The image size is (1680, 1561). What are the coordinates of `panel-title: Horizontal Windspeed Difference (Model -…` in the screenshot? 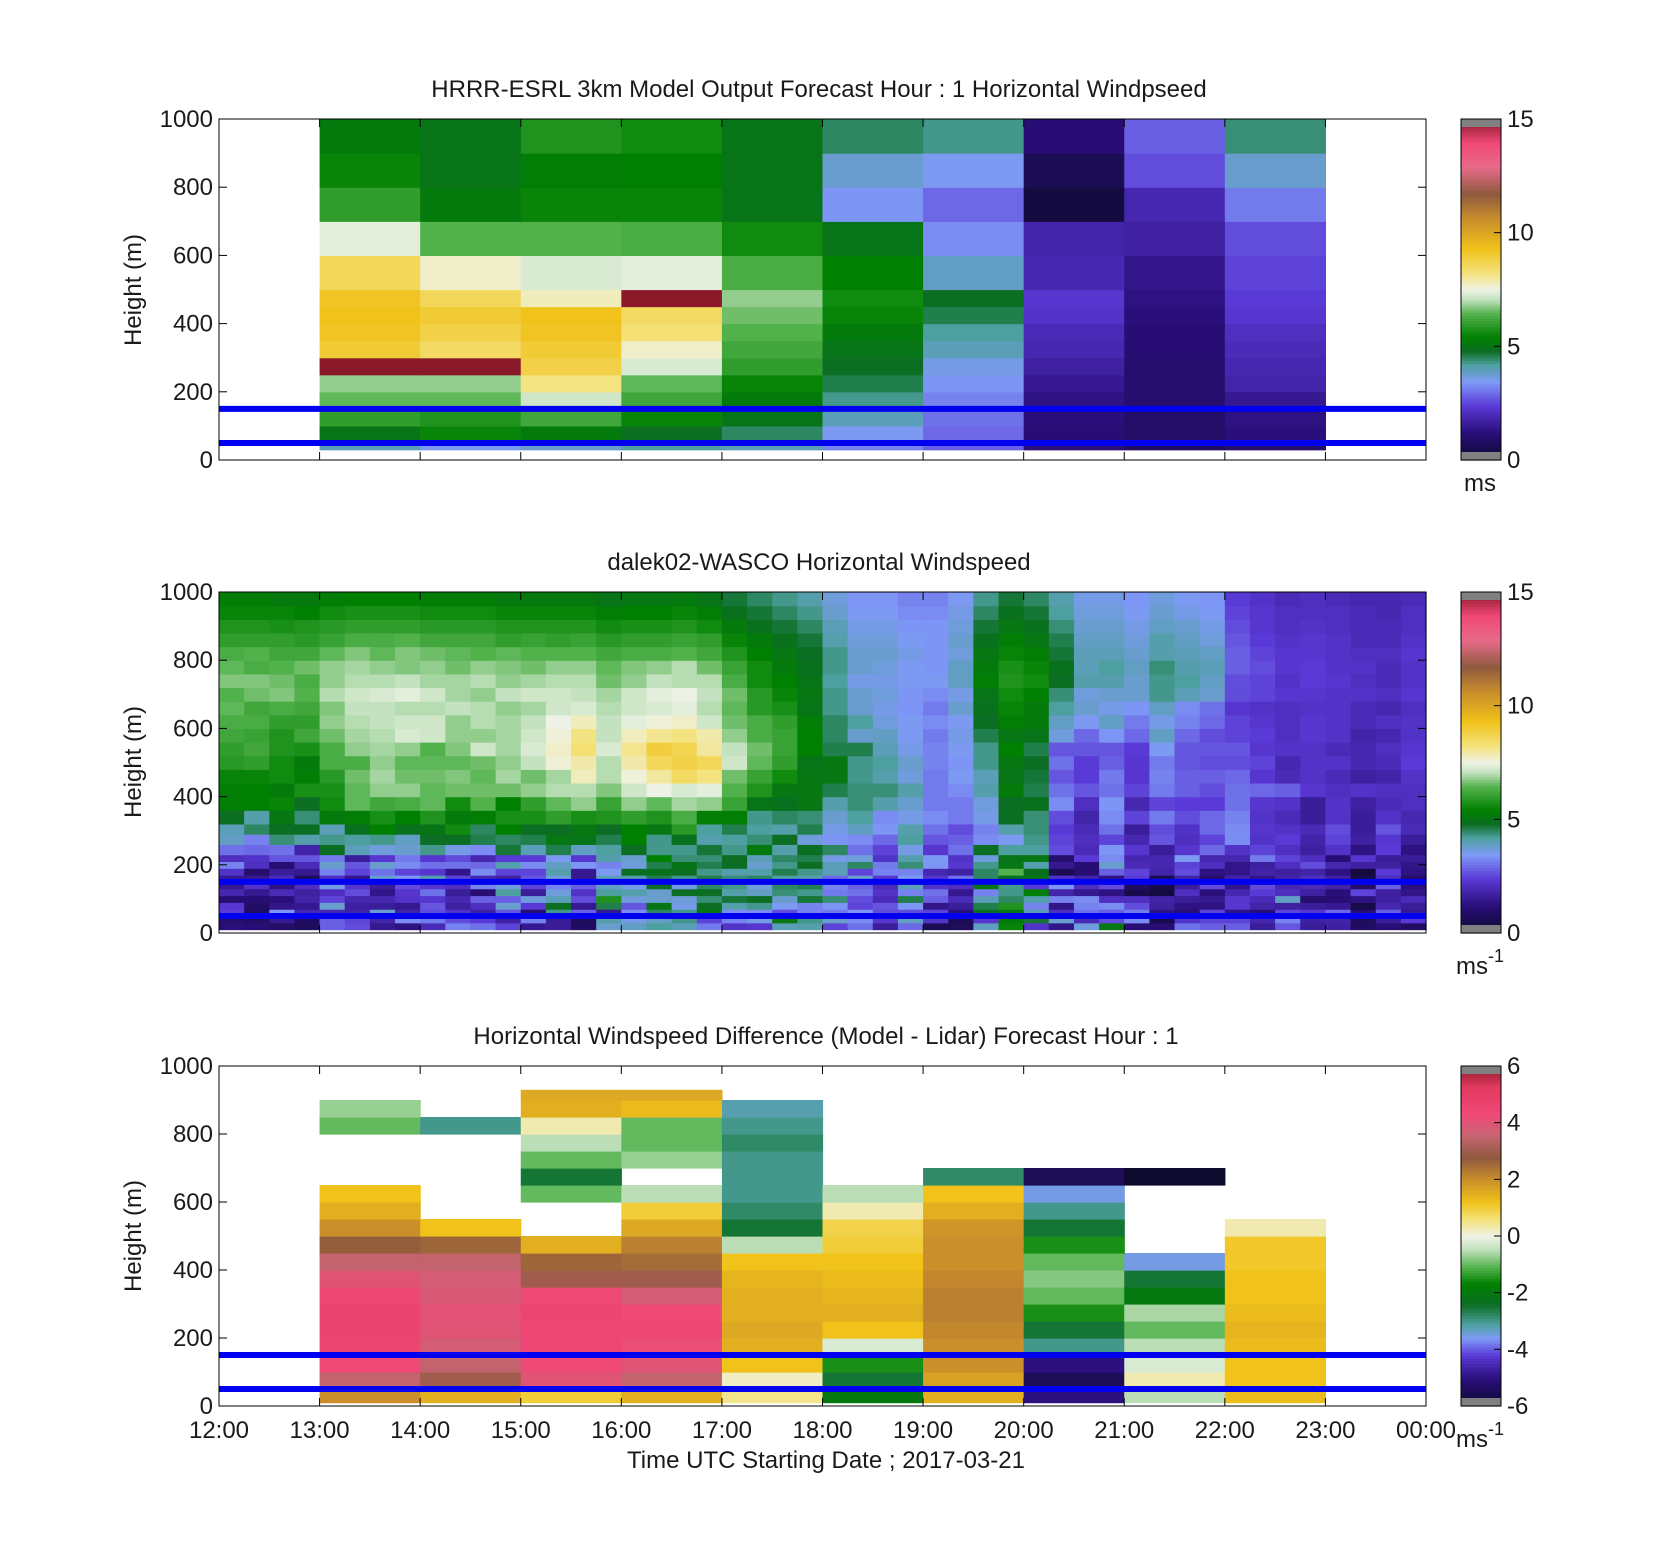 It's located at (825, 1036).